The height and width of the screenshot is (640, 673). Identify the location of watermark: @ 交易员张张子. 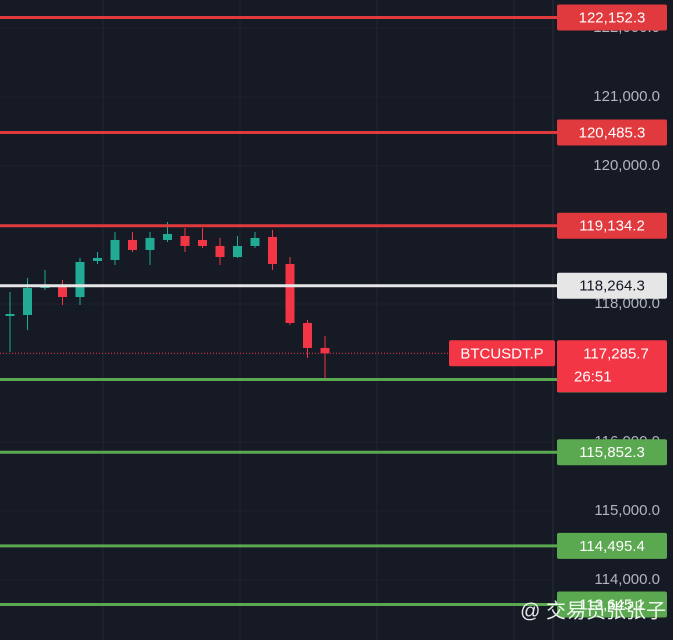
(593, 610).